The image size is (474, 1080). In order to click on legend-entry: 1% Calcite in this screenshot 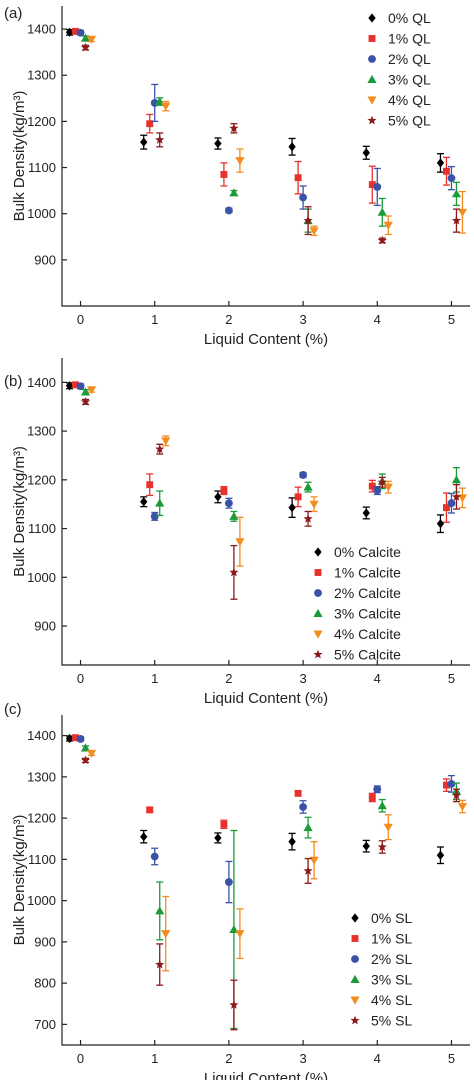, I will do `click(367, 573)`.